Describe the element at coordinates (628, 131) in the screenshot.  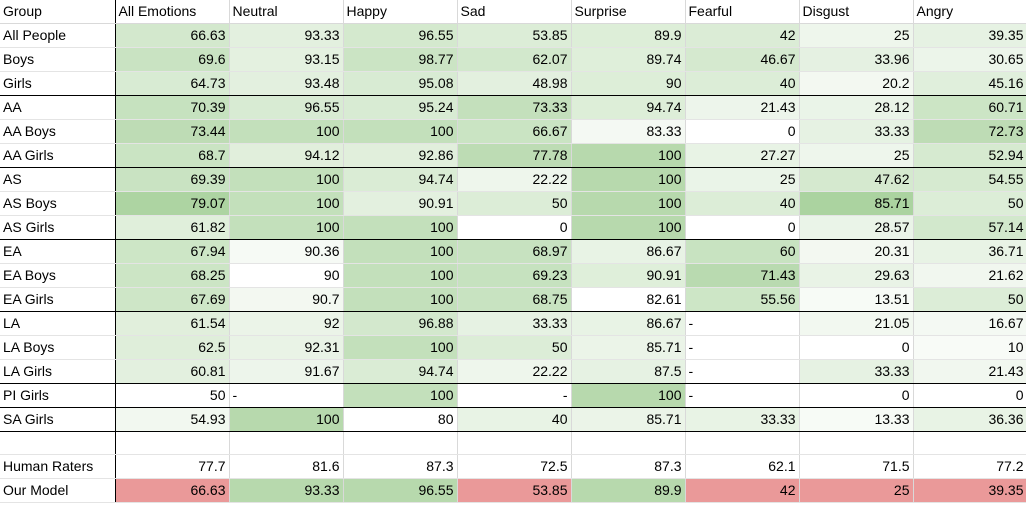
I see `score-cell: 83.33` at that location.